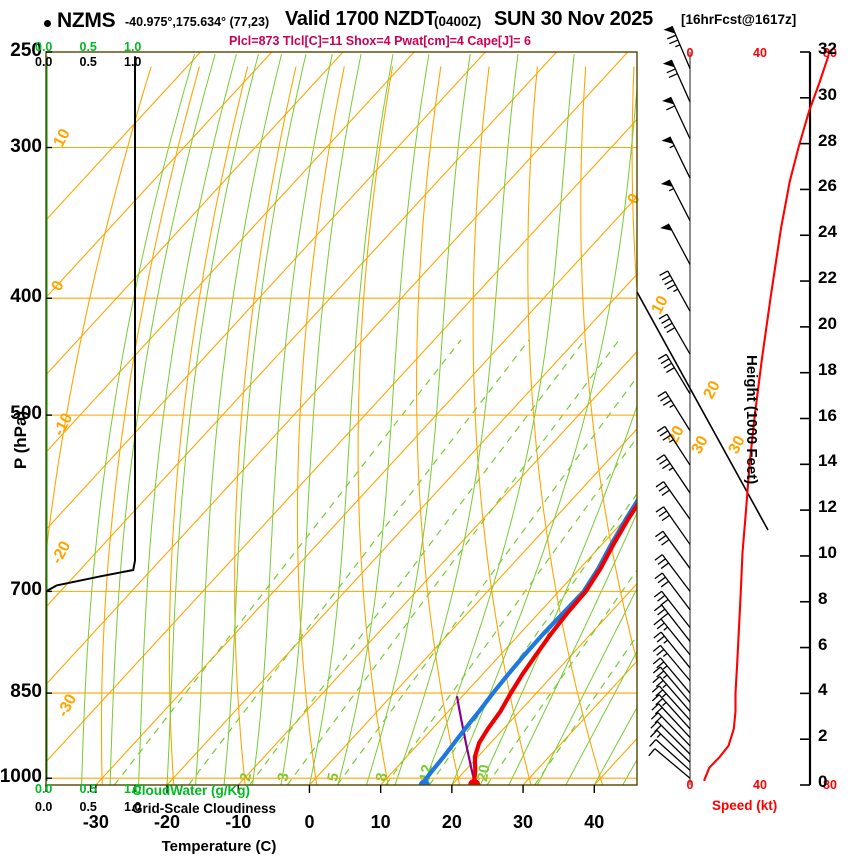 Image resolution: width=850 pixels, height=860 pixels. I want to click on height-tick-26: 26, so click(827, 186).